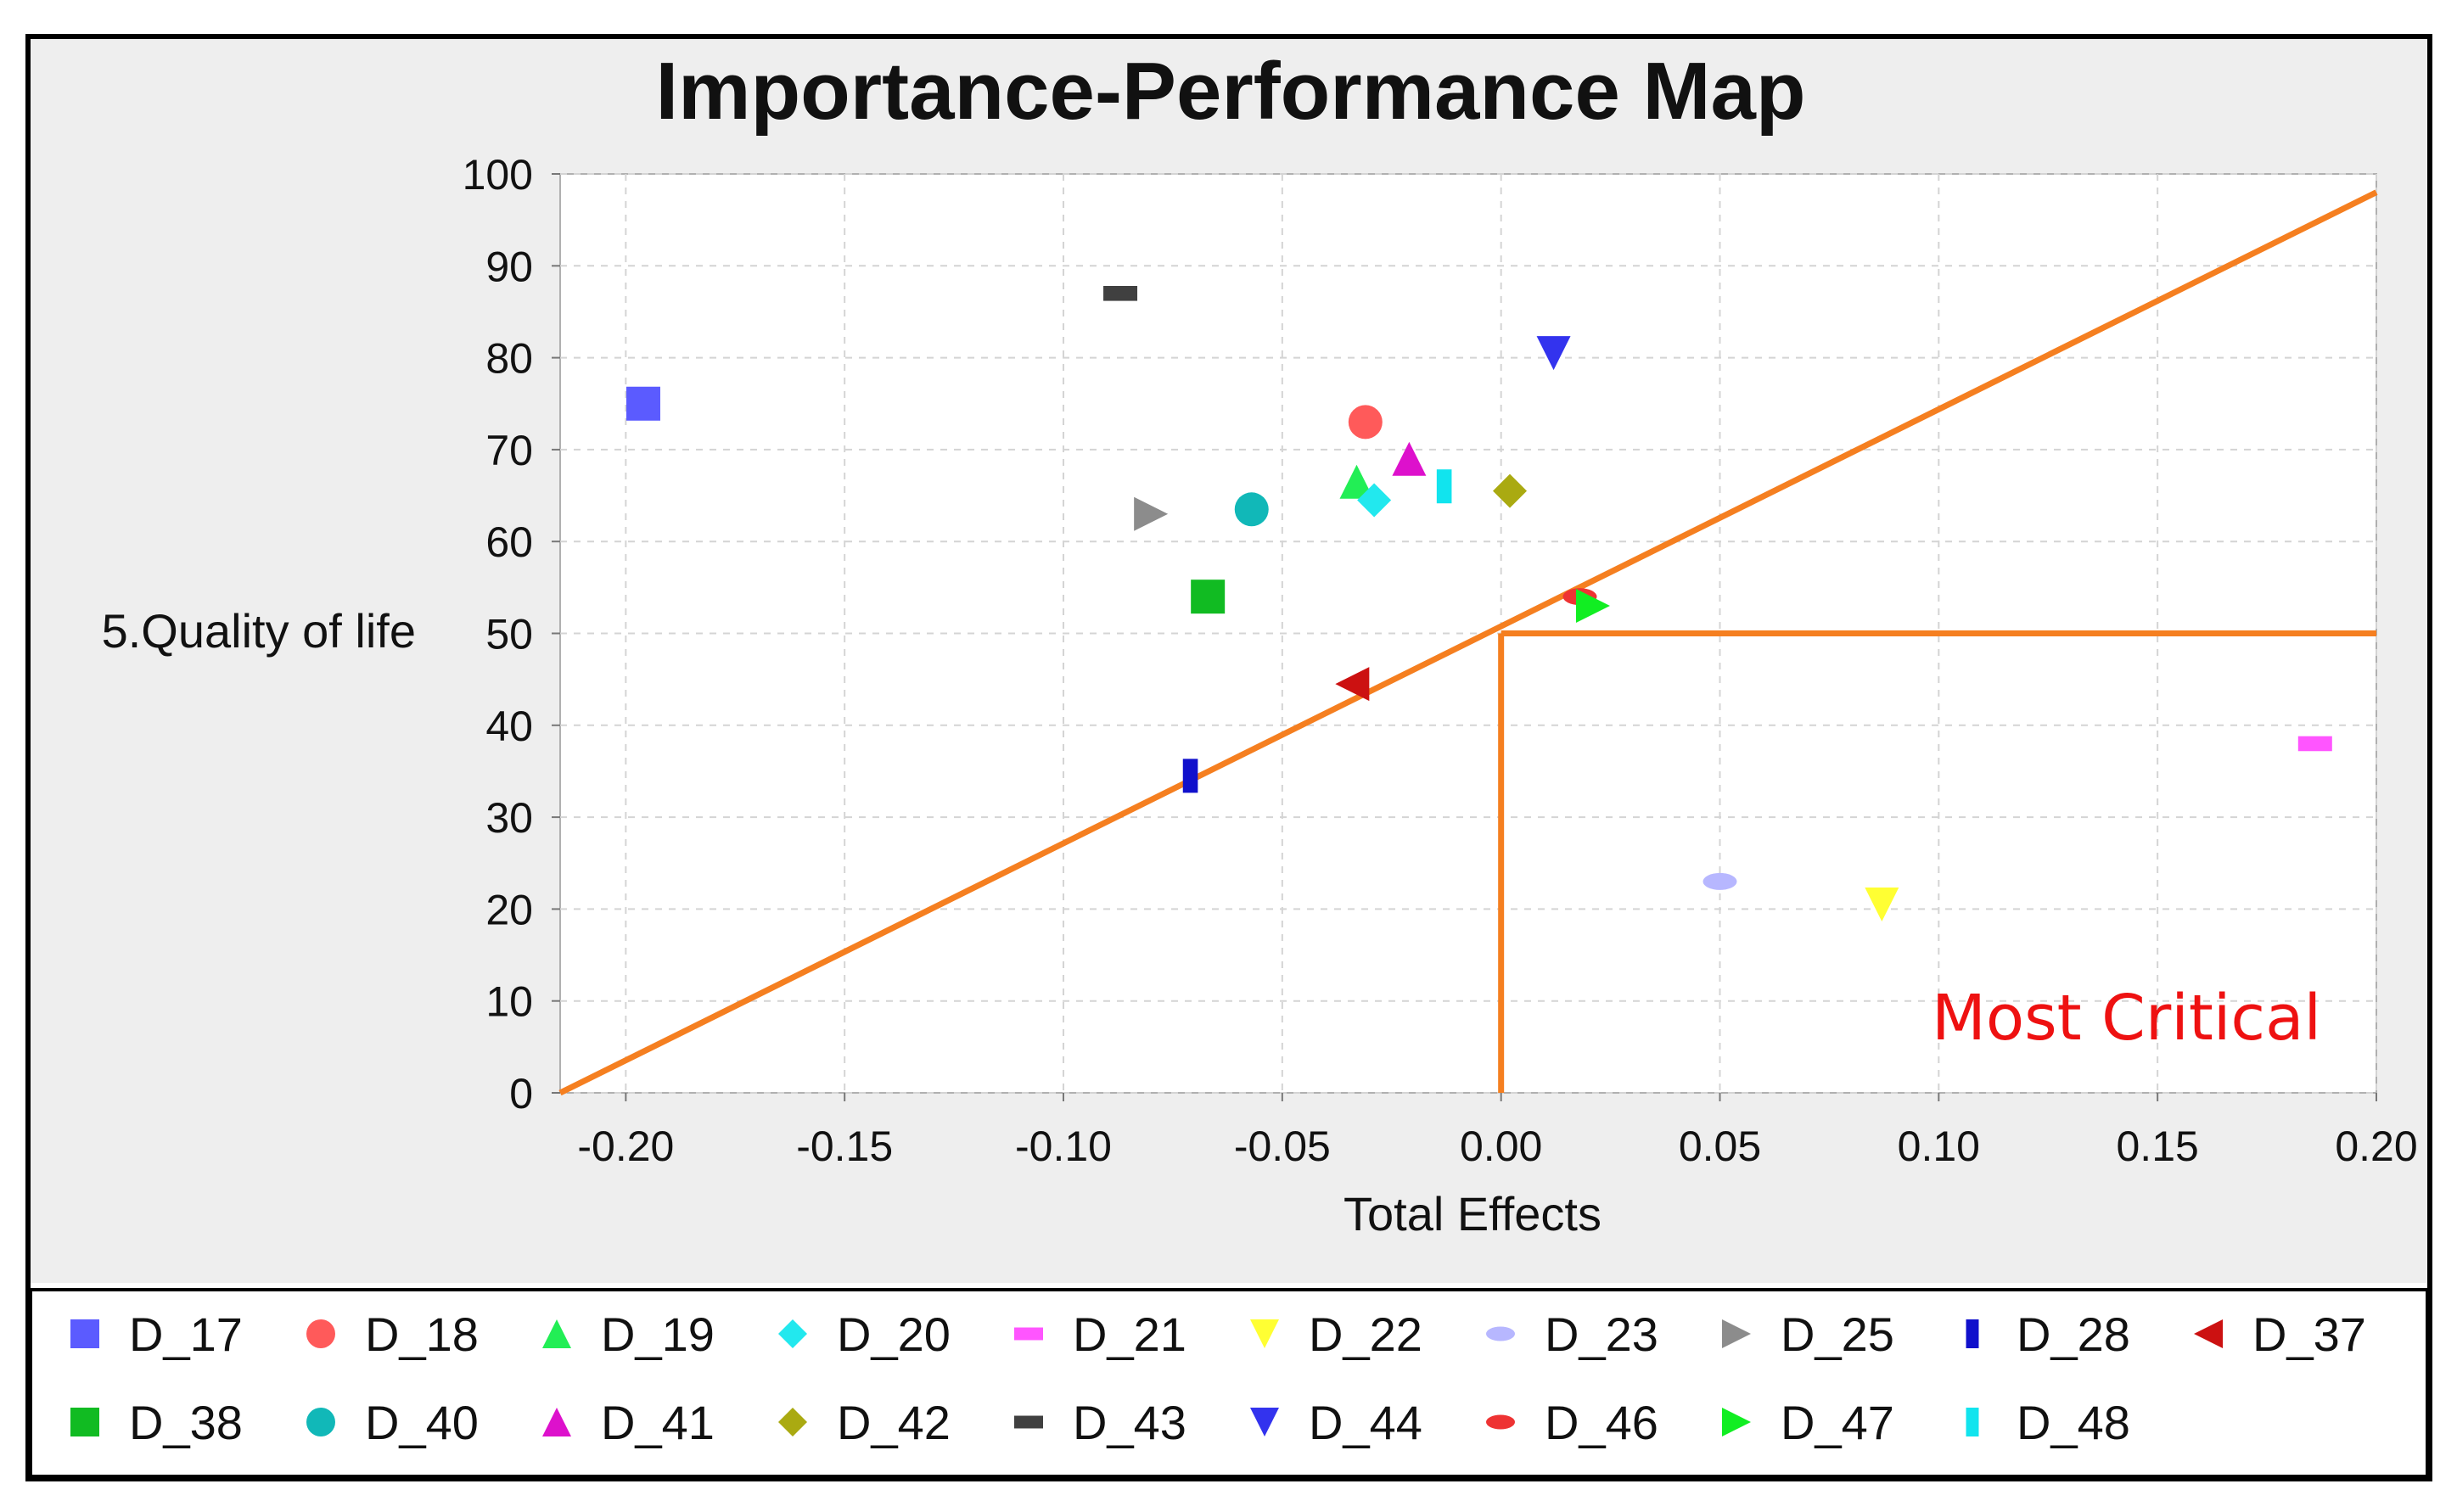 This screenshot has height=1512, width=2457. I want to click on y-tick-labels: 0 10 20 30 40 50 60 70 80 90 100, so click(512, 634).